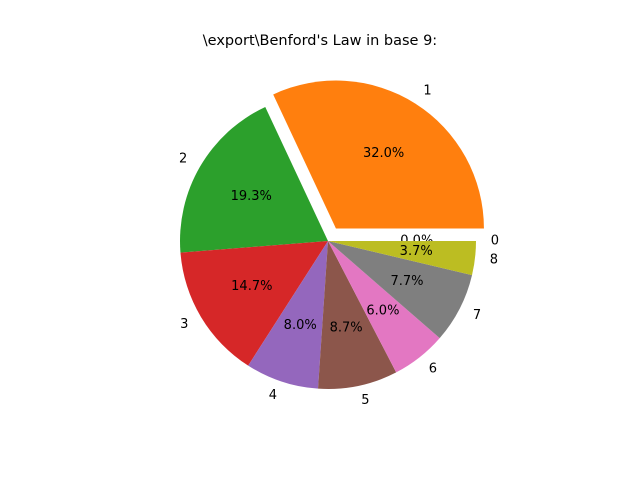 This screenshot has width=640, height=480. What do you see at coordinates (494, 259) in the screenshot?
I see `slice-label-8: 8` at bounding box center [494, 259].